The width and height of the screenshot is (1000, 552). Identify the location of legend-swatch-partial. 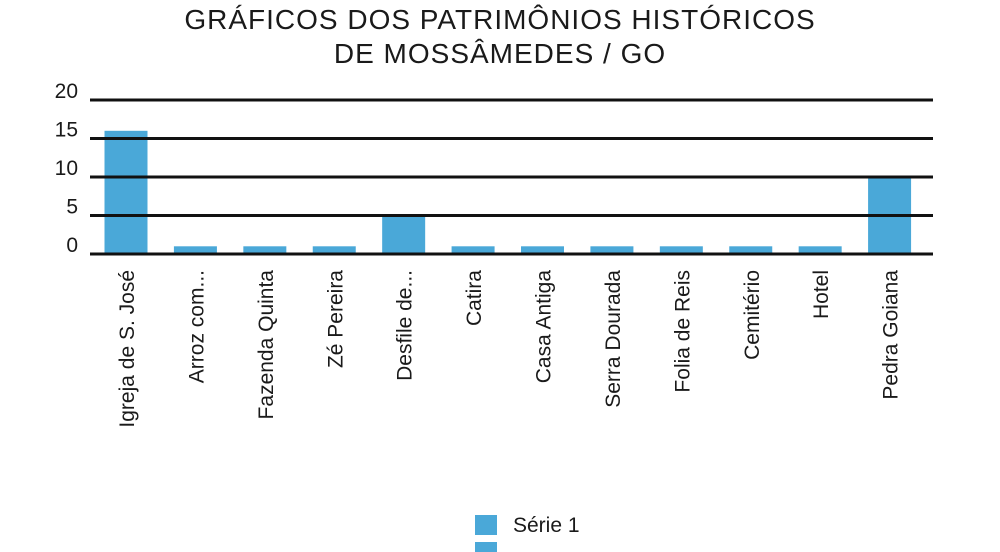
(486, 547).